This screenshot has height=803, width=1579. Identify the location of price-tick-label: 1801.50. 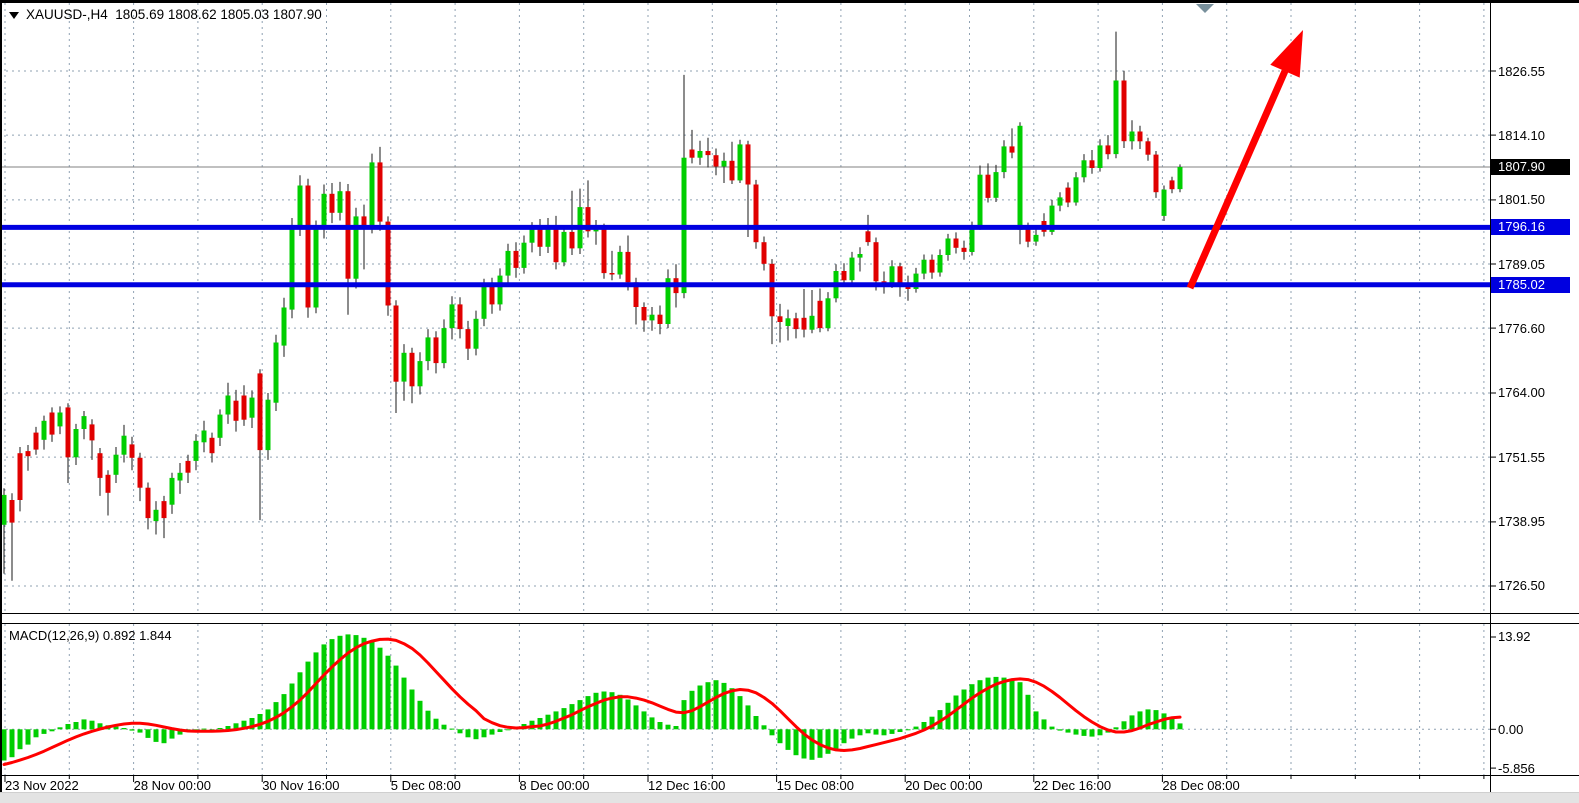
(1521, 200).